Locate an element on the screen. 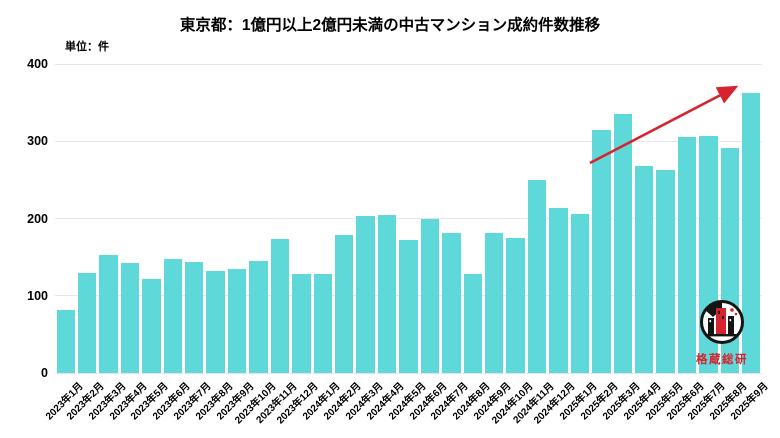 This screenshot has width=780, height=438. y-axis-tick-label: 0 is located at coordinates (44, 373).